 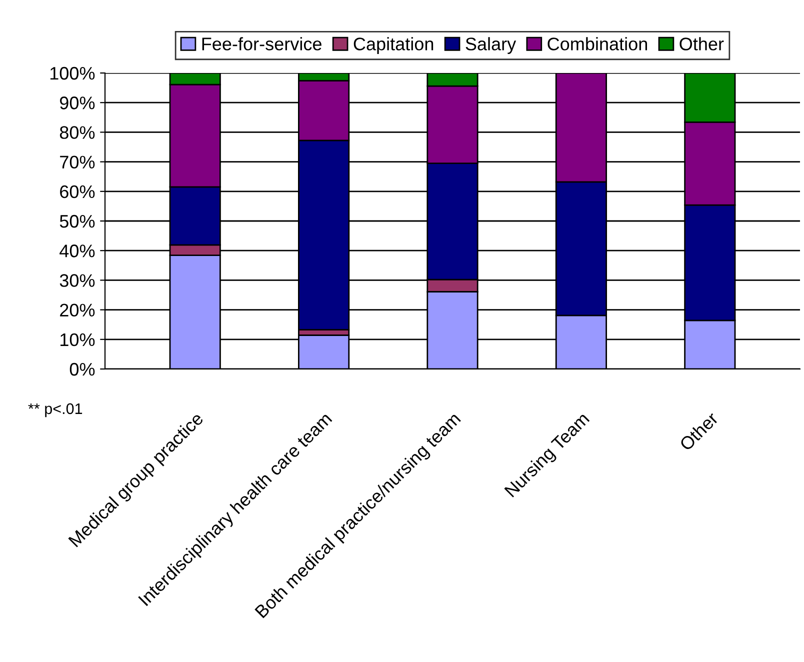 I want to click on y-tick-label: 100%, so click(x=72, y=73).